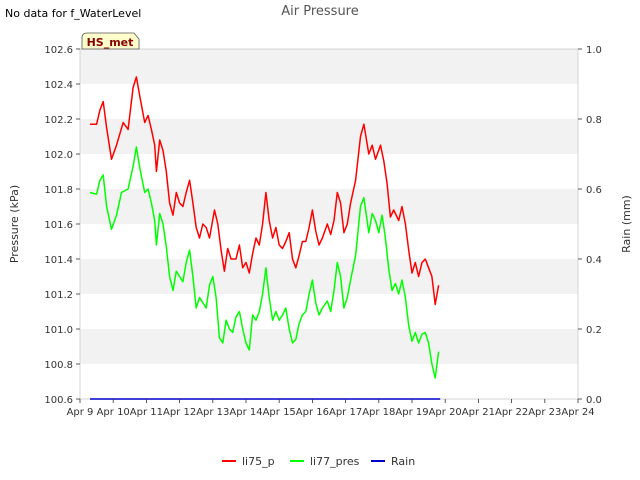  I want to click on y2-tick-label: 0.0, so click(594, 400).